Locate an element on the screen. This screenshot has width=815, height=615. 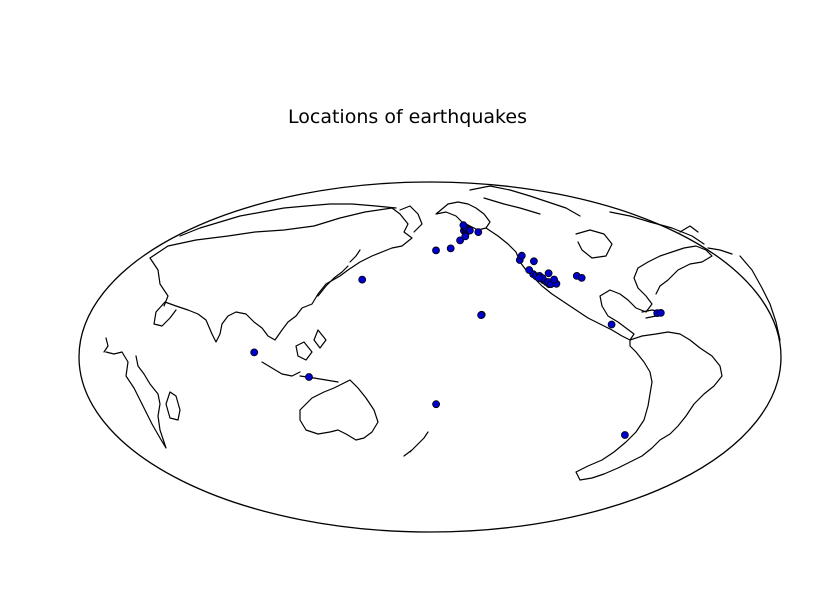
coastline-hudson-bay is located at coordinates (594, 244).